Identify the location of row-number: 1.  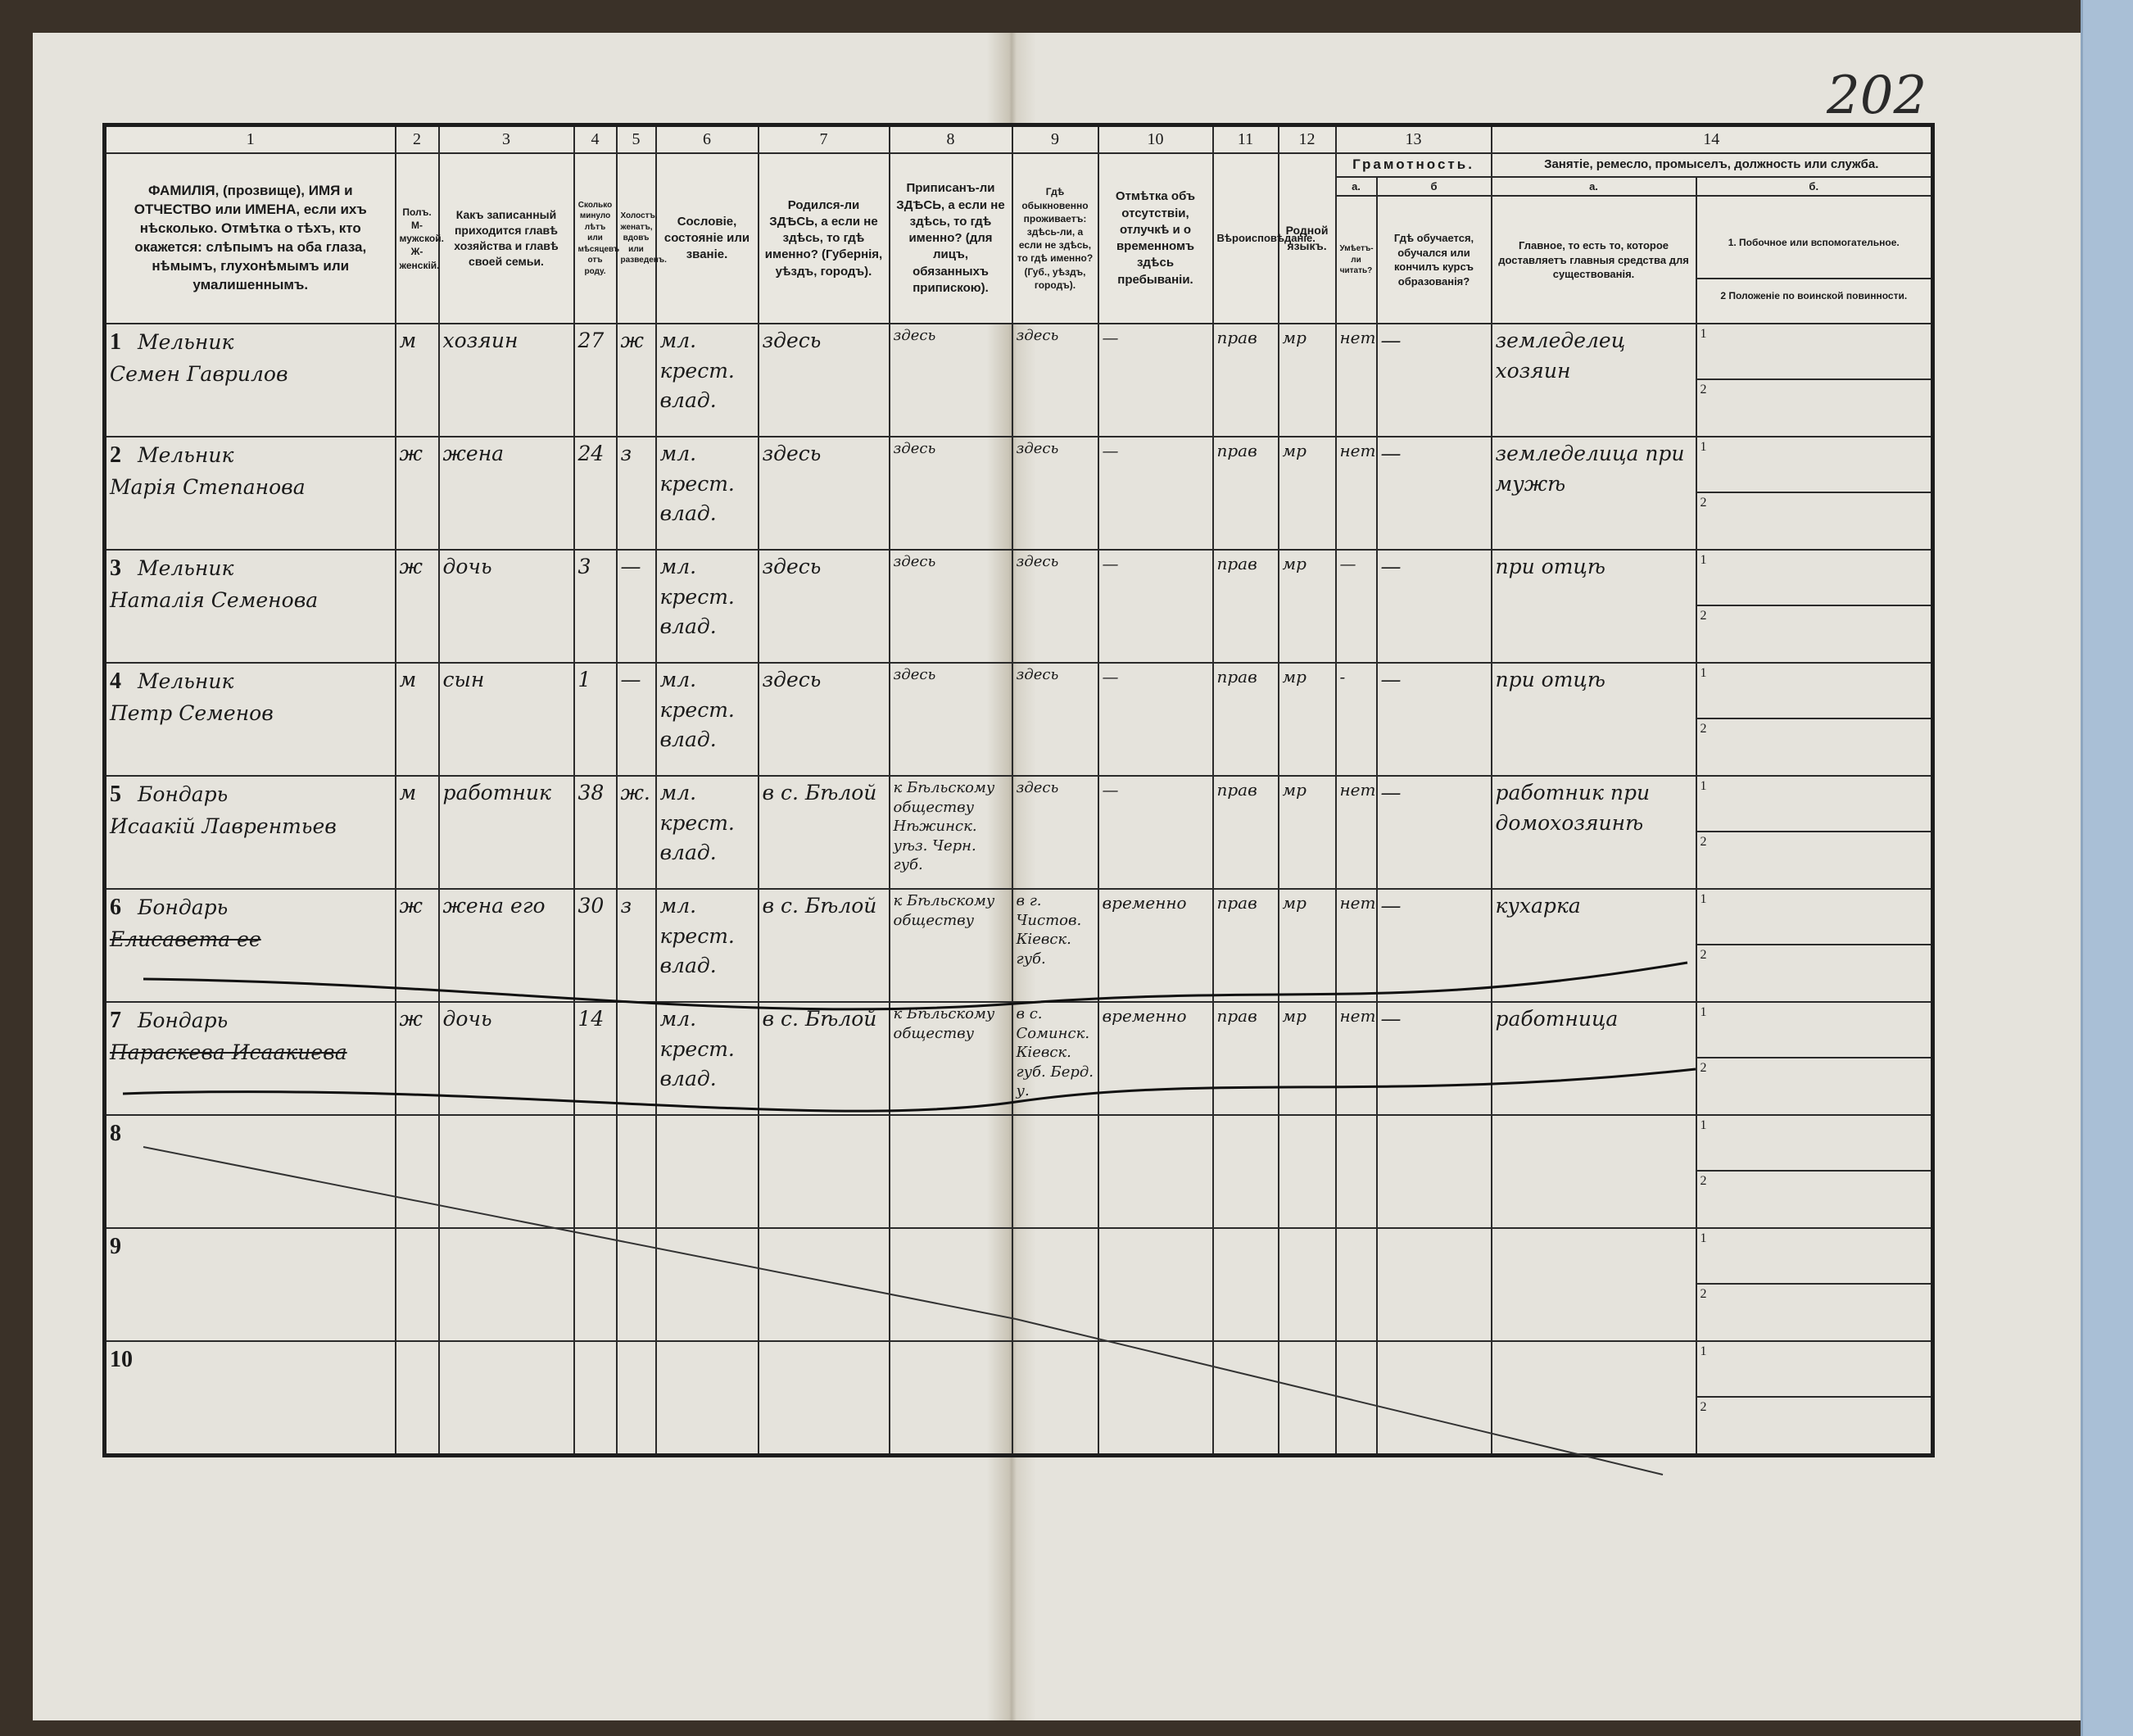
(116, 342).